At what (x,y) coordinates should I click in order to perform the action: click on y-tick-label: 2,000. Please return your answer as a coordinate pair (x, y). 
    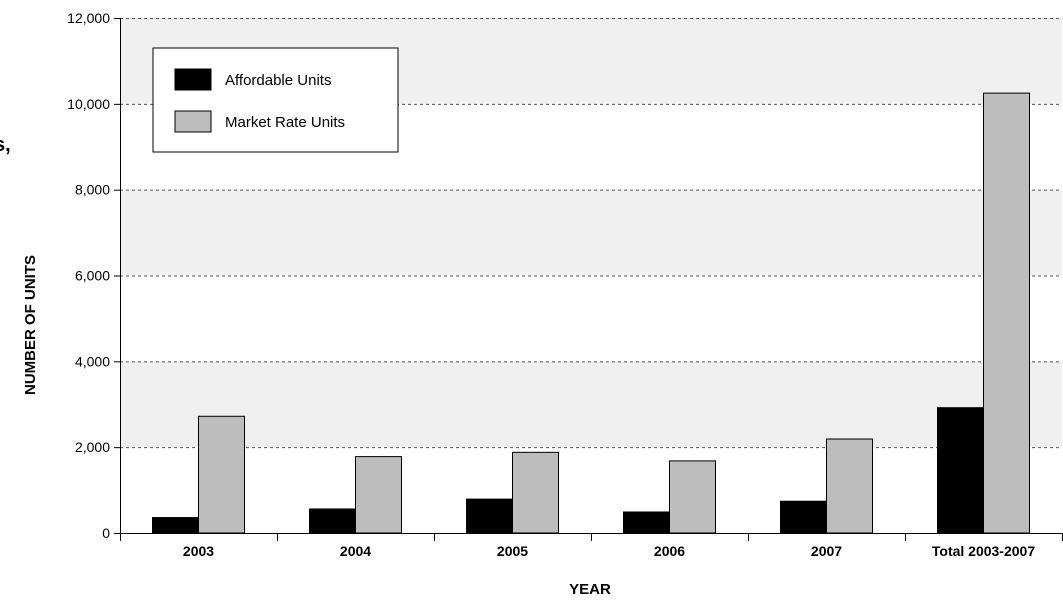
    Looking at the image, I should click on (92, 447).